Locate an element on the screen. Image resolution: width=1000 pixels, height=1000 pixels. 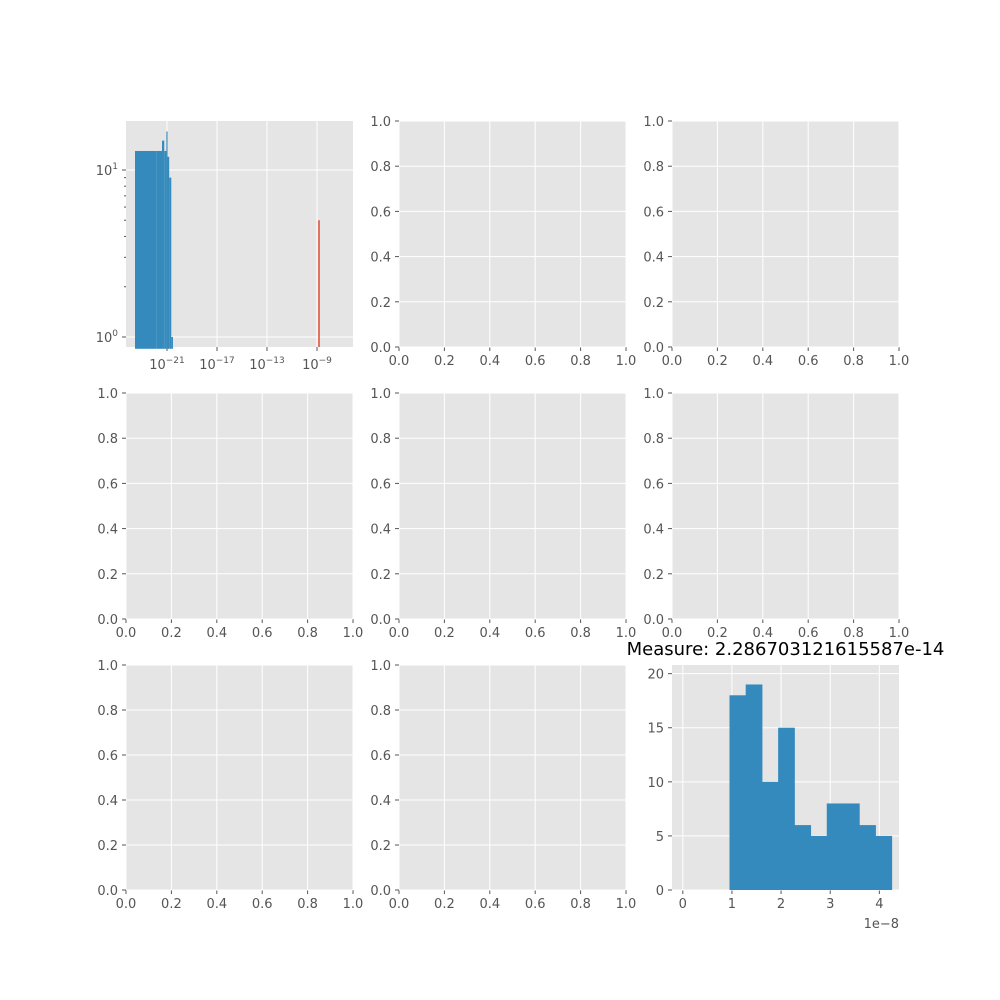
x-offset-text: 1e−8 is located at coordinates (881, 924).